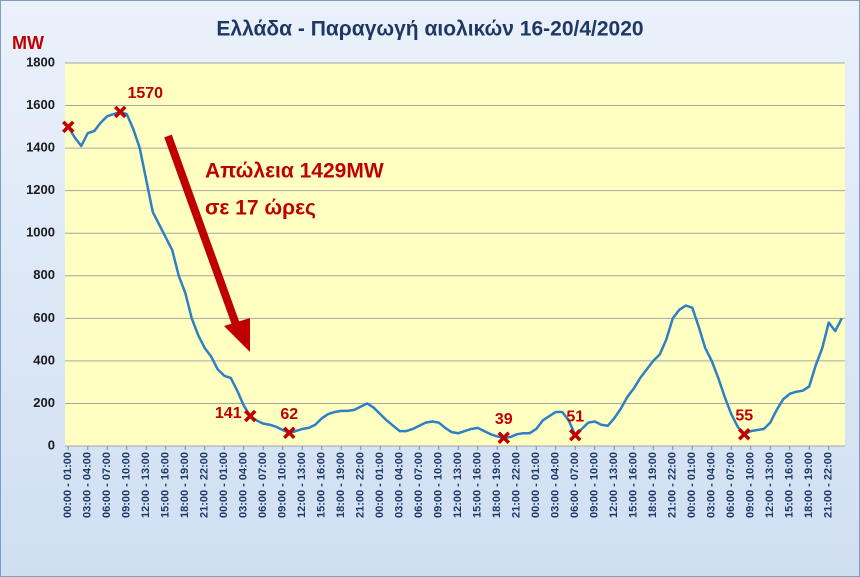 The width and height of the screenshot is (860, 577). I want to click on data-label: 1570, so click(145, 93).